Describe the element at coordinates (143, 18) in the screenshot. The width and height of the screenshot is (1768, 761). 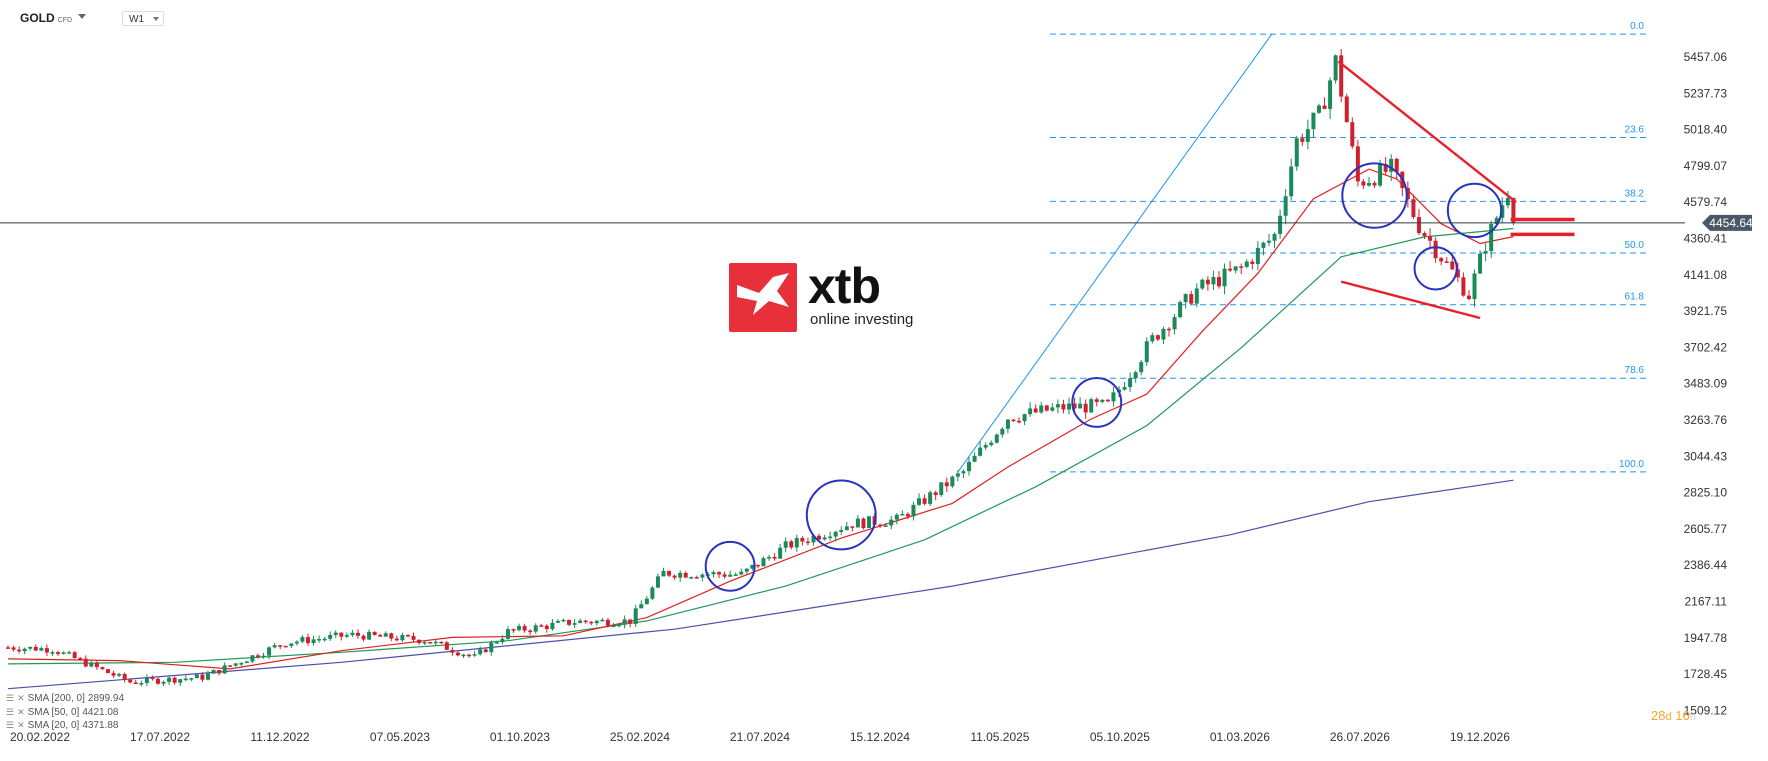
I see `interval-selector: W1` at that location.